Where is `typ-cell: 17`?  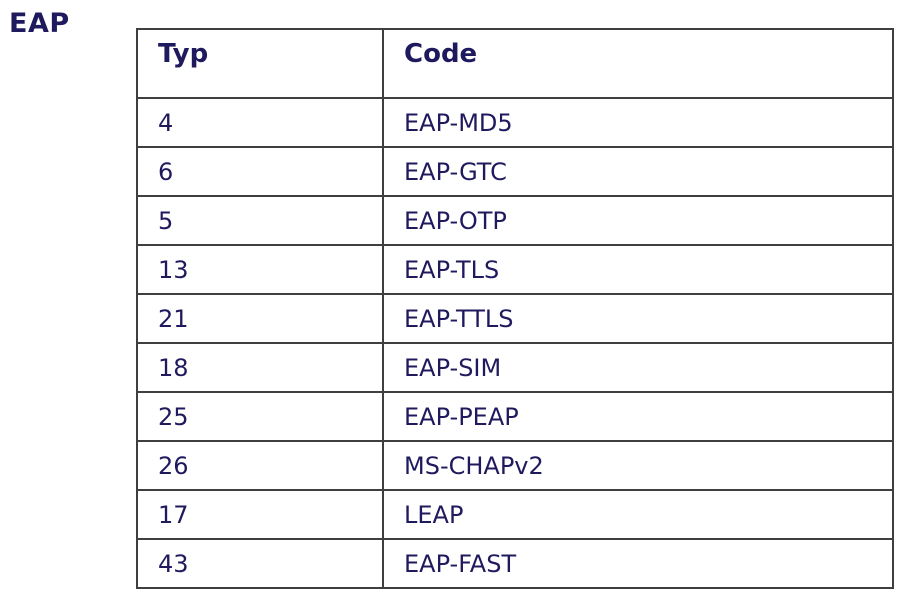
typ-cell: 17 is located at coordinates (260, 514).